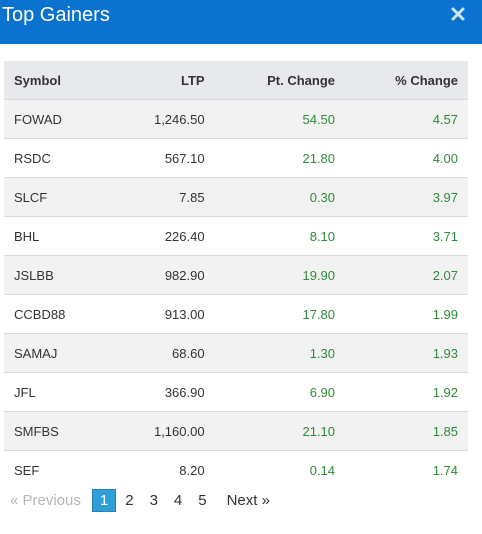 This screenshot has height=534, width=482. I want to click on cell-pt-change: 19.90, so click(280, 275).